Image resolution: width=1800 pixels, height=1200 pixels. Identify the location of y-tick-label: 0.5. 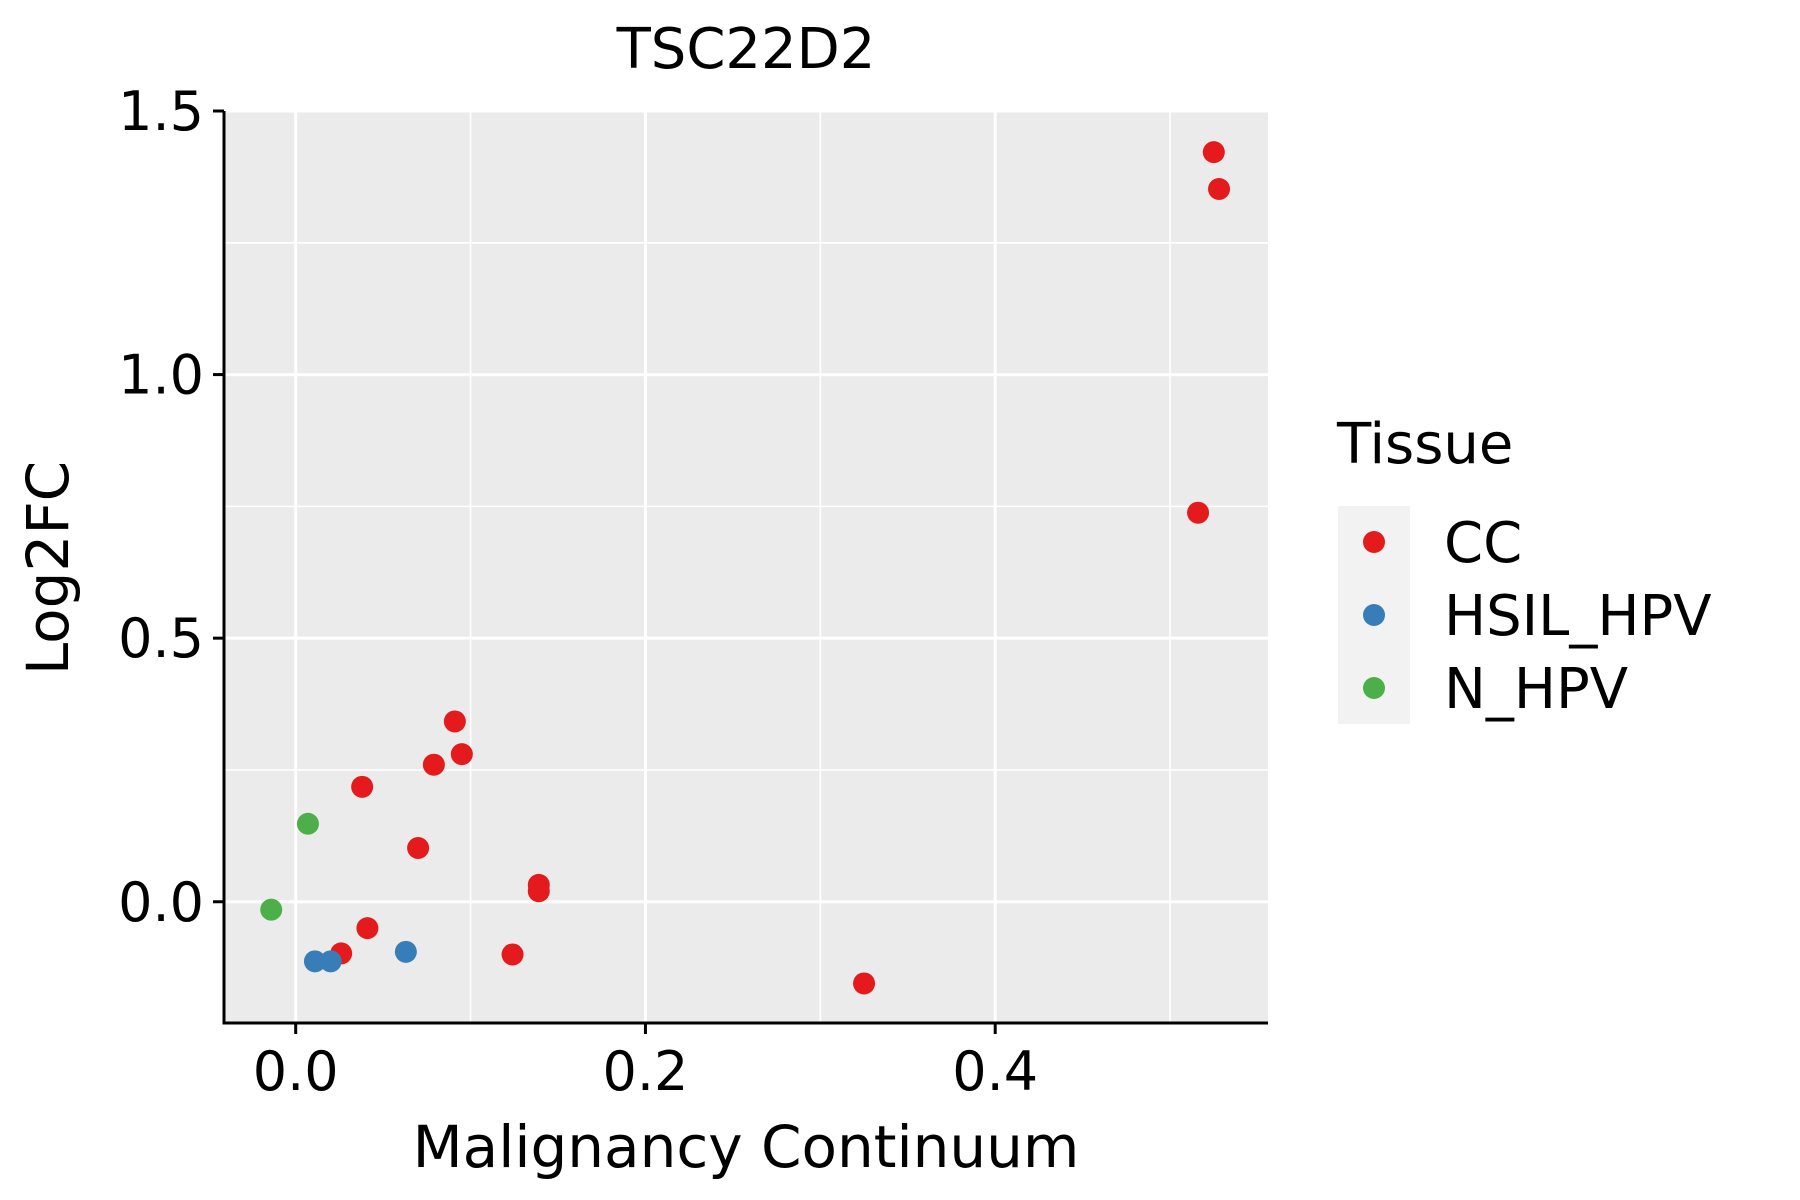
(161, 638).